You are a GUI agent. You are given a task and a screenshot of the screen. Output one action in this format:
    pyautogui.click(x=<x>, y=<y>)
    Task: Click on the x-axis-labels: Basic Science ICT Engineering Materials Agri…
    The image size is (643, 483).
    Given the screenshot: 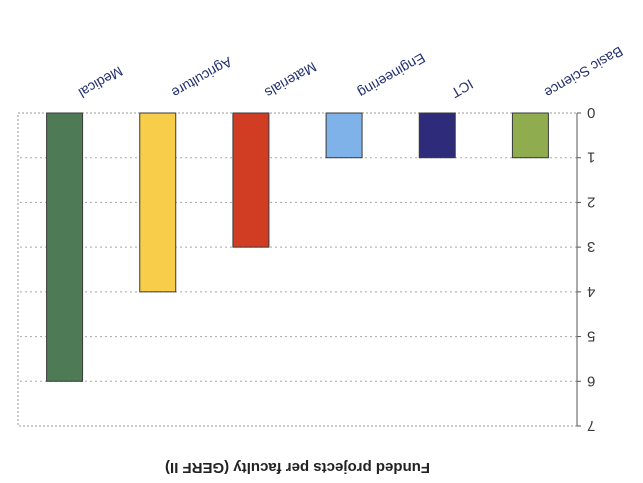 What is the action you would take?
    pyautogui.click(x=351, y=72)
    